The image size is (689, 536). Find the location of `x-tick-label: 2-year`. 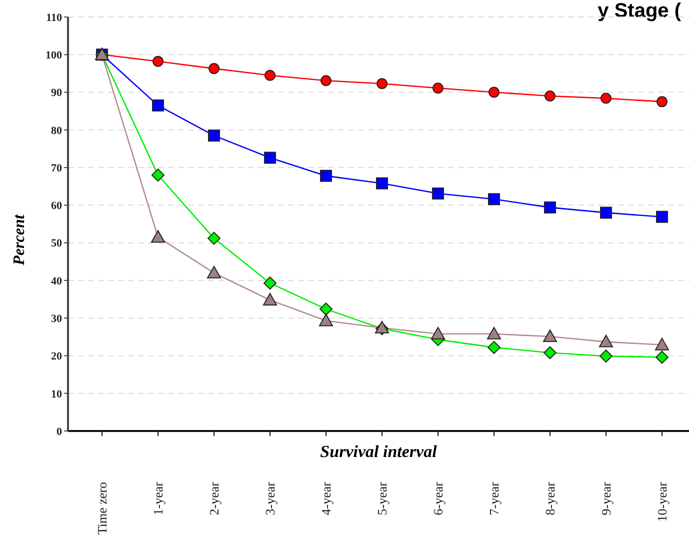

x-tick-label: 2-year is located at coordinates (214, 498).